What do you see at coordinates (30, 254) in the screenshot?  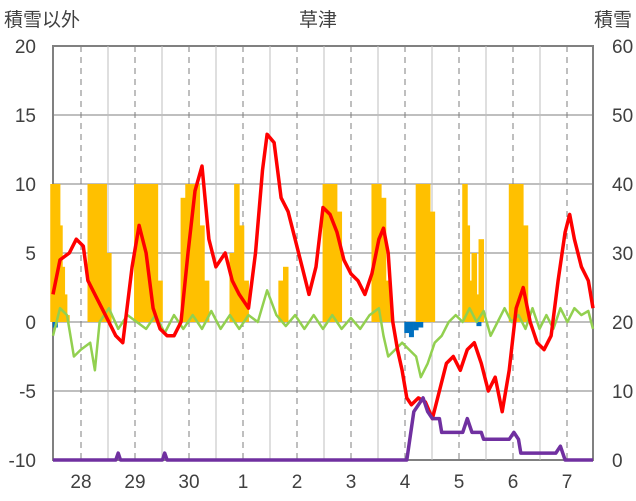 I see `left-tick-label: 5` at bounding box center [30, 254].